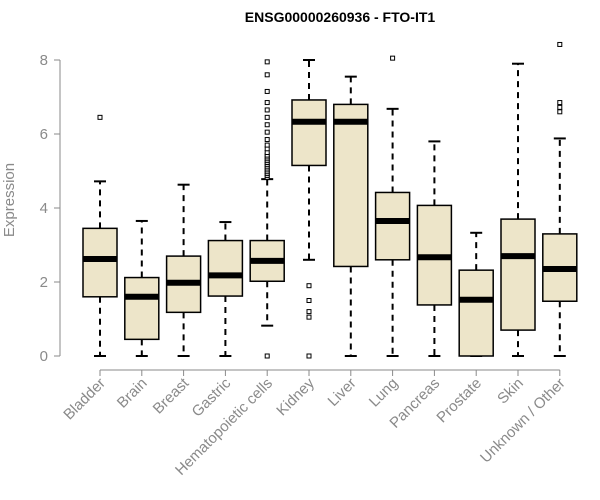 This screenshot has width=600, height=500. Describe the element at coordinates (44, 134) in the screenshot. I see `y-tick-label: 6` at that location.